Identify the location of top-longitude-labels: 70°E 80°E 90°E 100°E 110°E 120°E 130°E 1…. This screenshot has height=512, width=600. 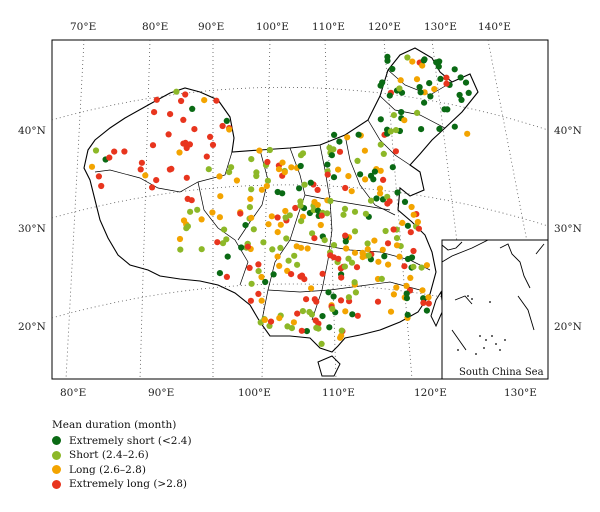
(290, 27).